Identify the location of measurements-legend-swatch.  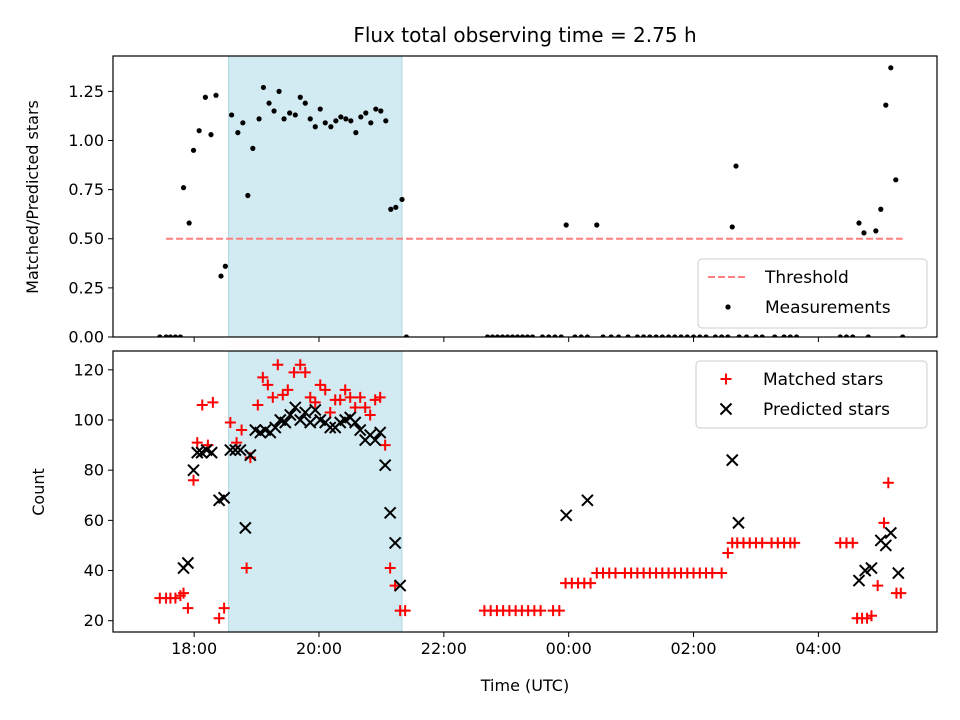
(728, 307).